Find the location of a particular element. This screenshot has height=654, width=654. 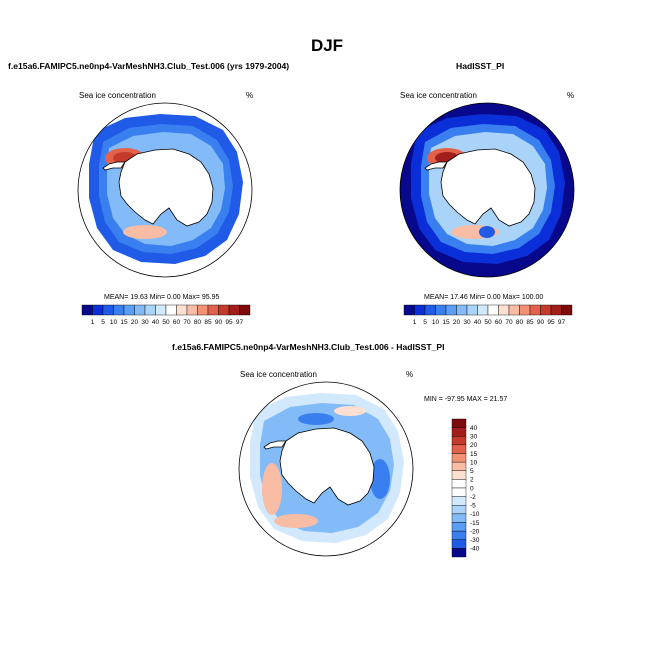

panel1-units: % is located at coordinates (250, 95).